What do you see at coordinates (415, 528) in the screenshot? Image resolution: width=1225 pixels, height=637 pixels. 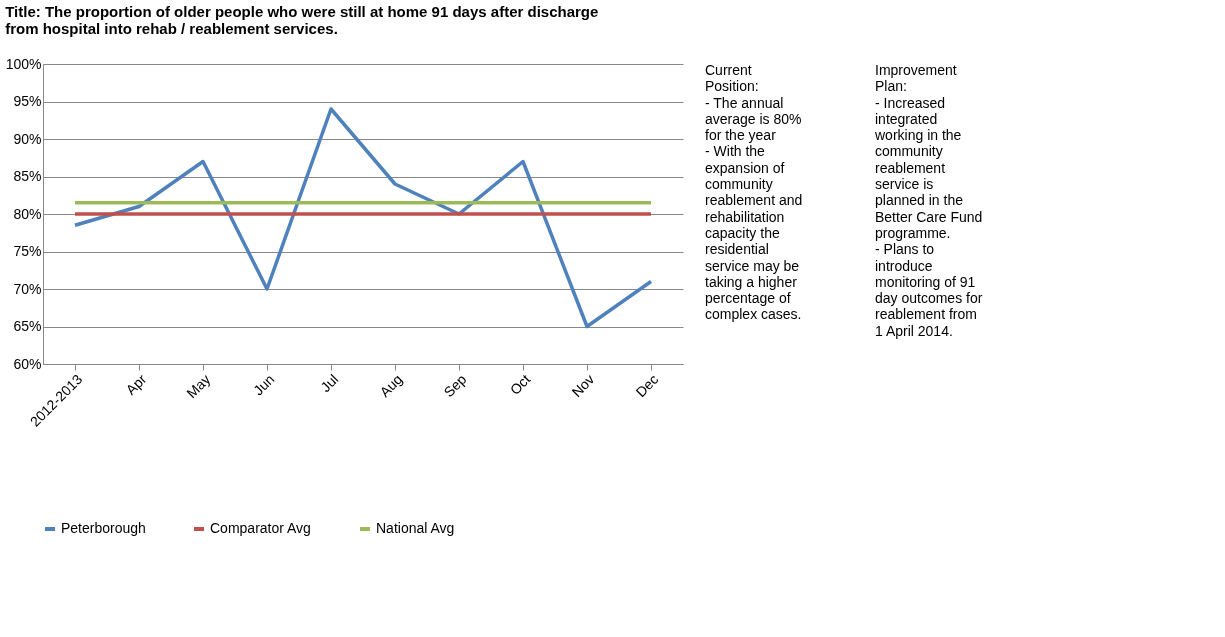 I see `legend-label: National Avg` at bounding box center [415, 528].